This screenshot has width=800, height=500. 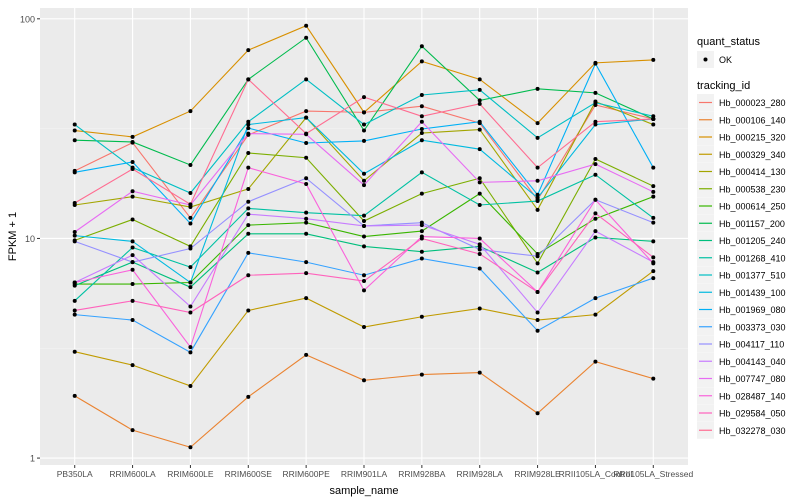 What do you see at coordinates (752, 310) in the screenshot?
I see `legend-label: Hb_001969_080` at bounding box center [752, 310].